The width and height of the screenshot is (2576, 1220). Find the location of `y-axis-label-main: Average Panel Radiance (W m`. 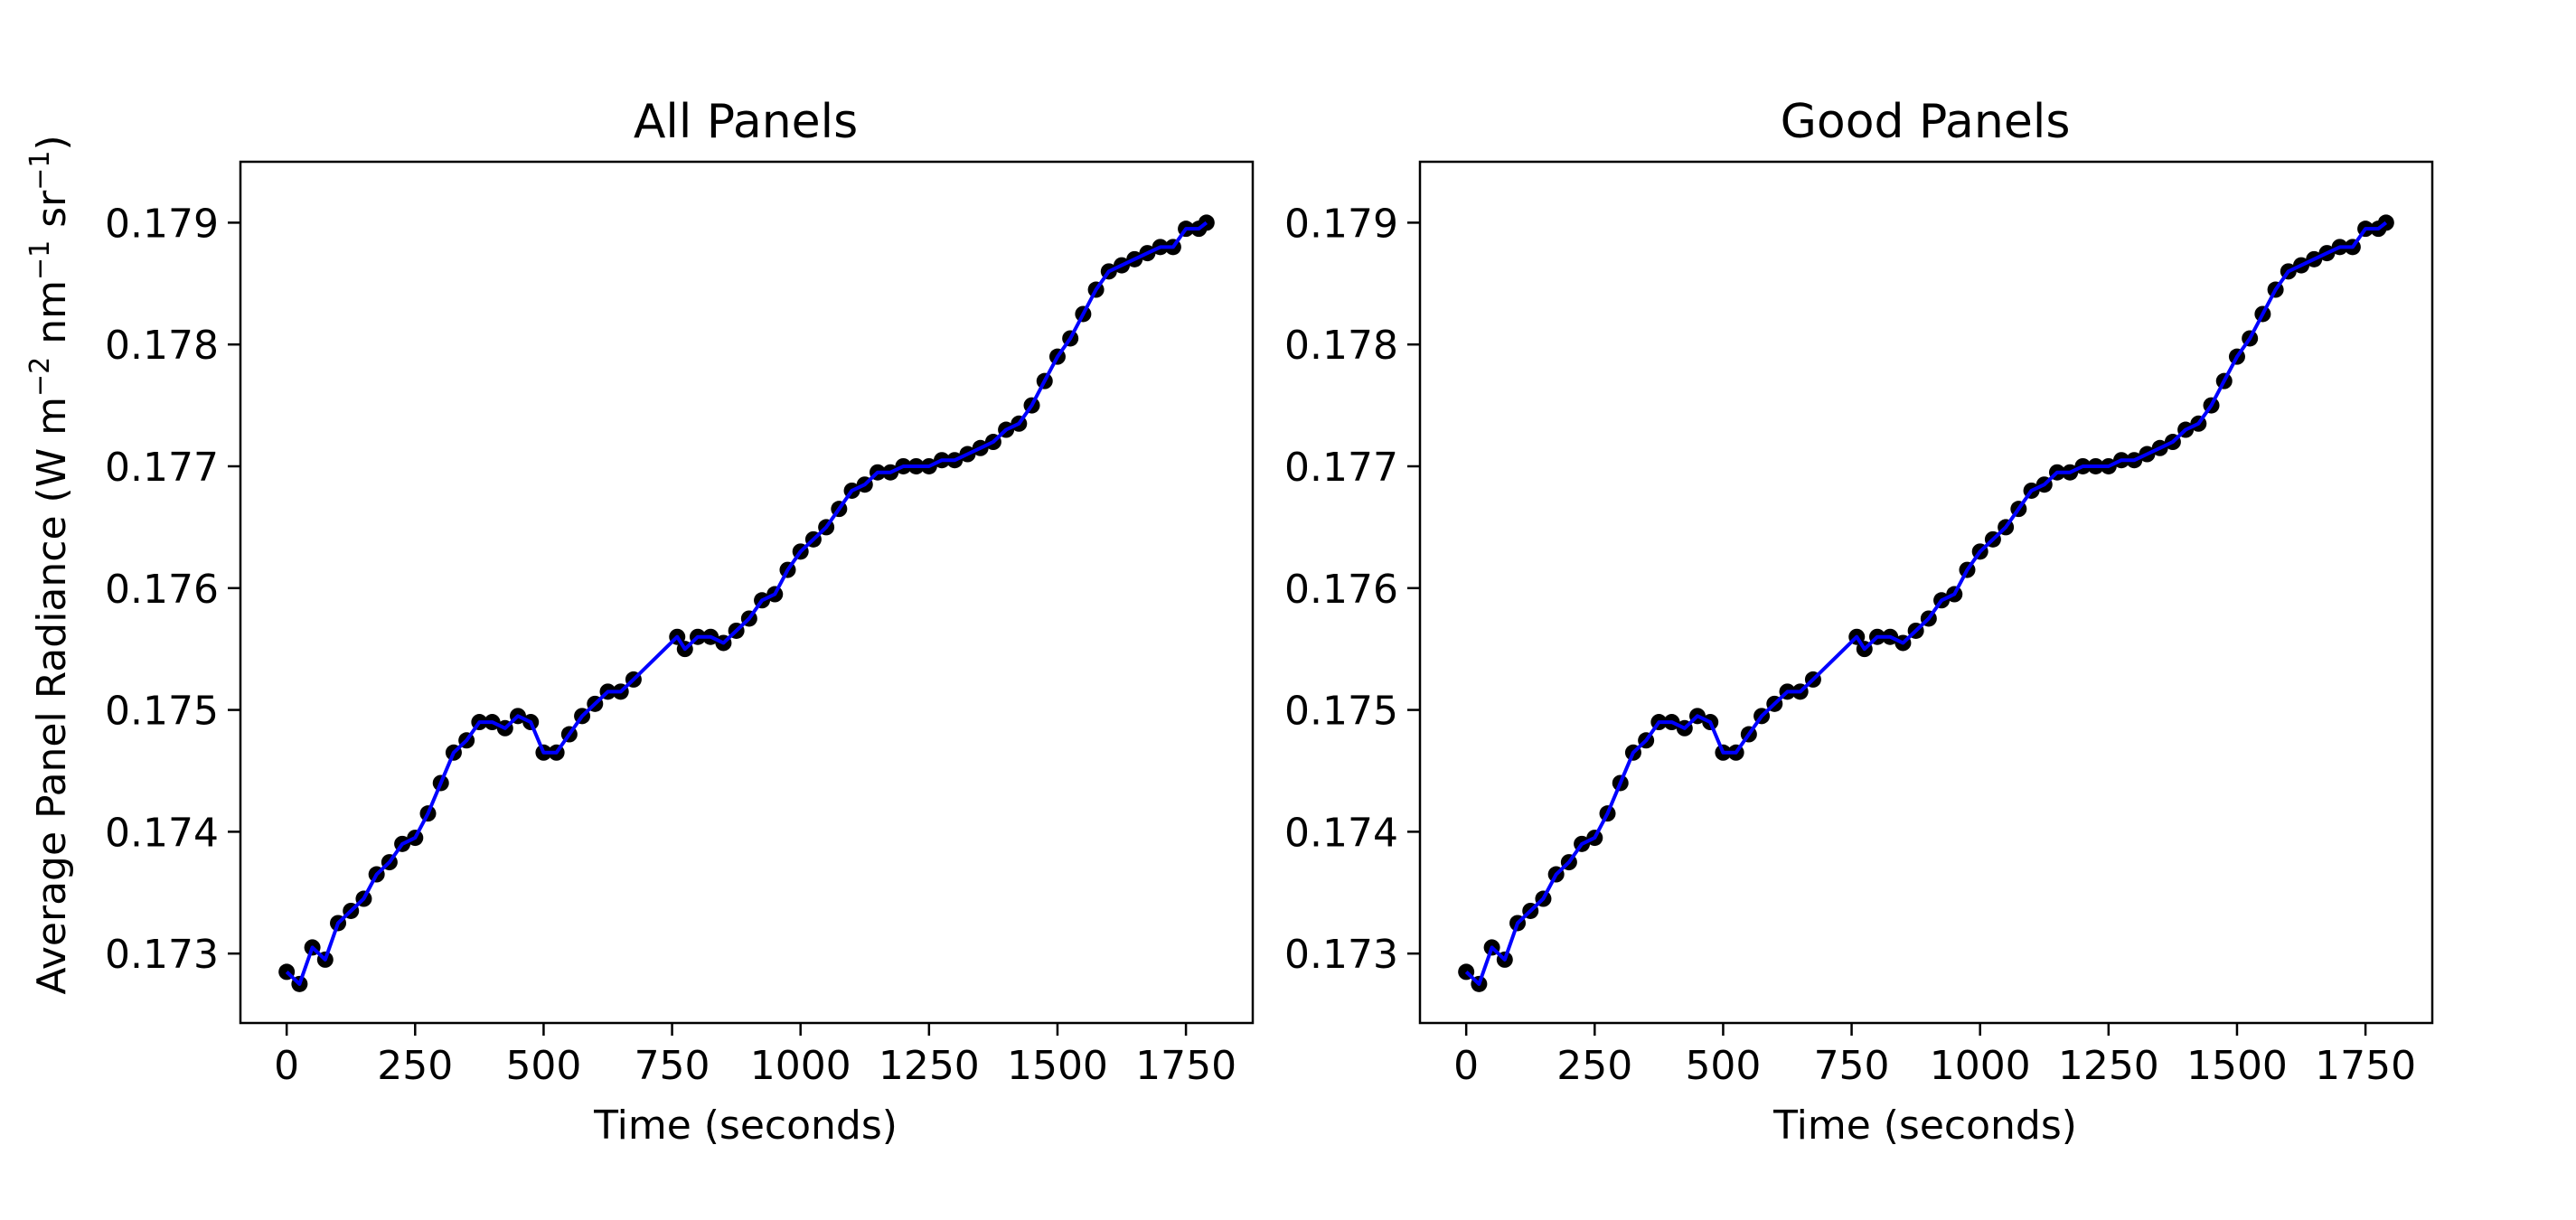

y-axis-label-main: Average Panel Radiance (W m is located at coordinates (52, 696).